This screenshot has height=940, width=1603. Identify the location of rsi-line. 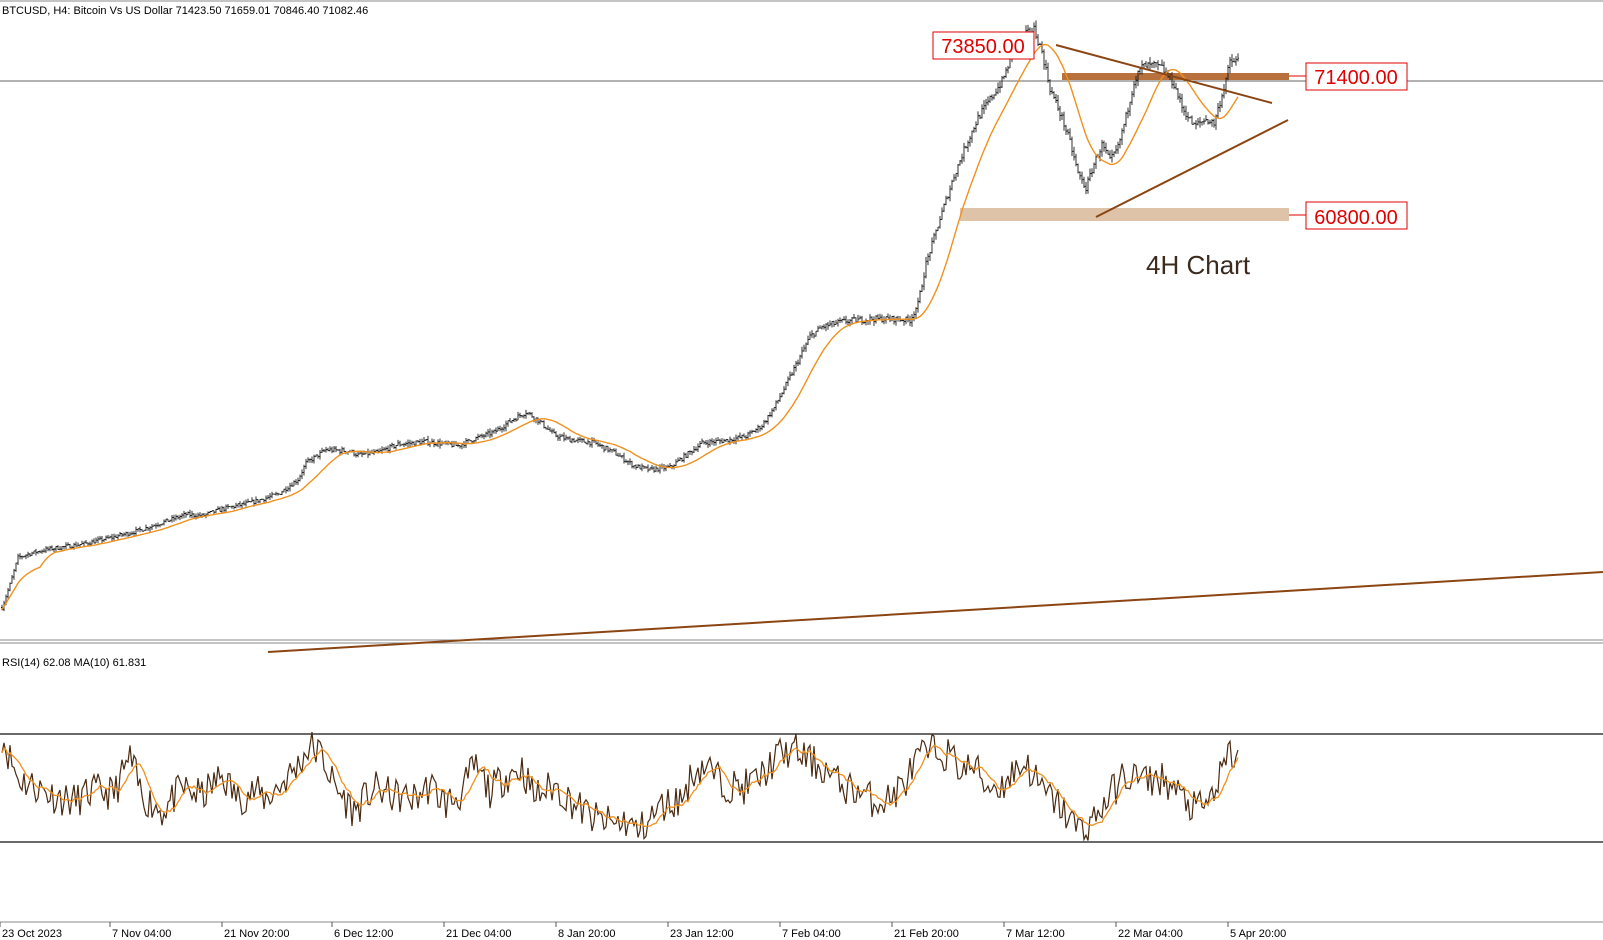
(620, 786).